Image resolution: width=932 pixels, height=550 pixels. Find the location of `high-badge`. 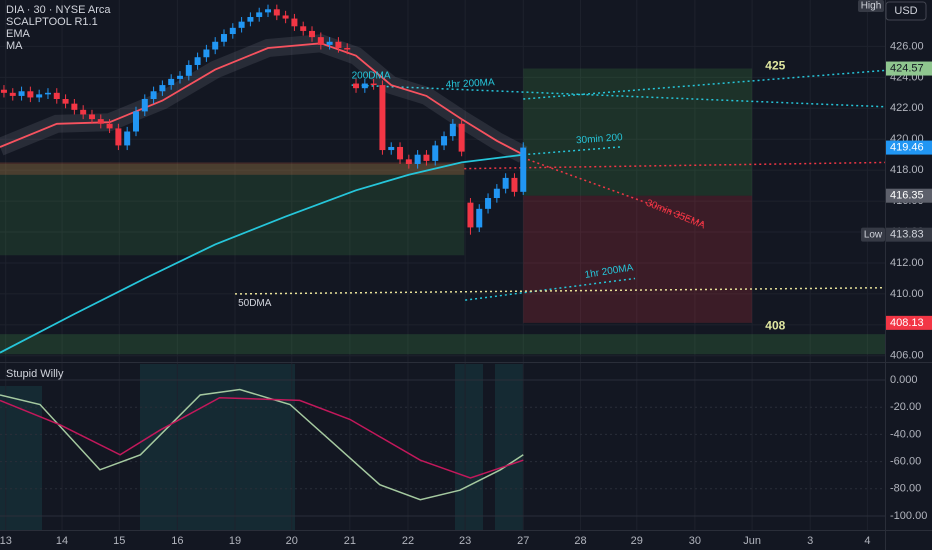

high-badge is located at coordinates (871, 6).